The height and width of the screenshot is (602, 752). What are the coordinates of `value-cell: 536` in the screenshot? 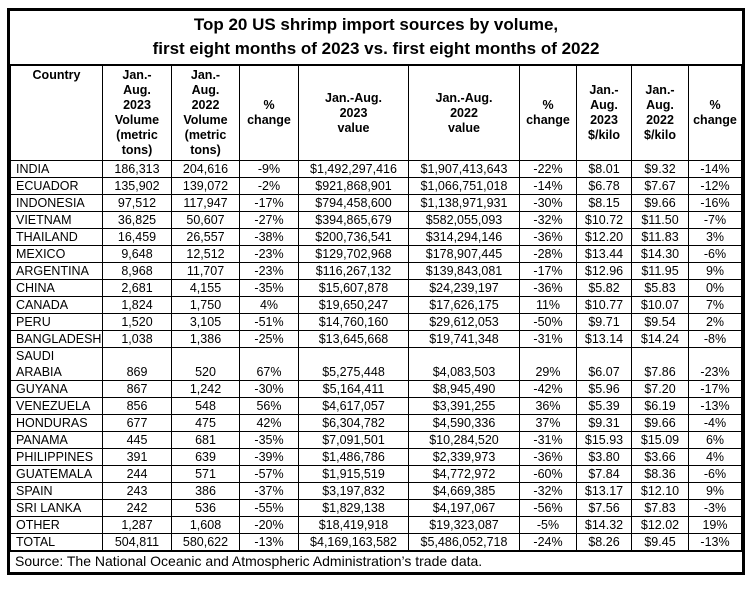 It's located at (205, 508).